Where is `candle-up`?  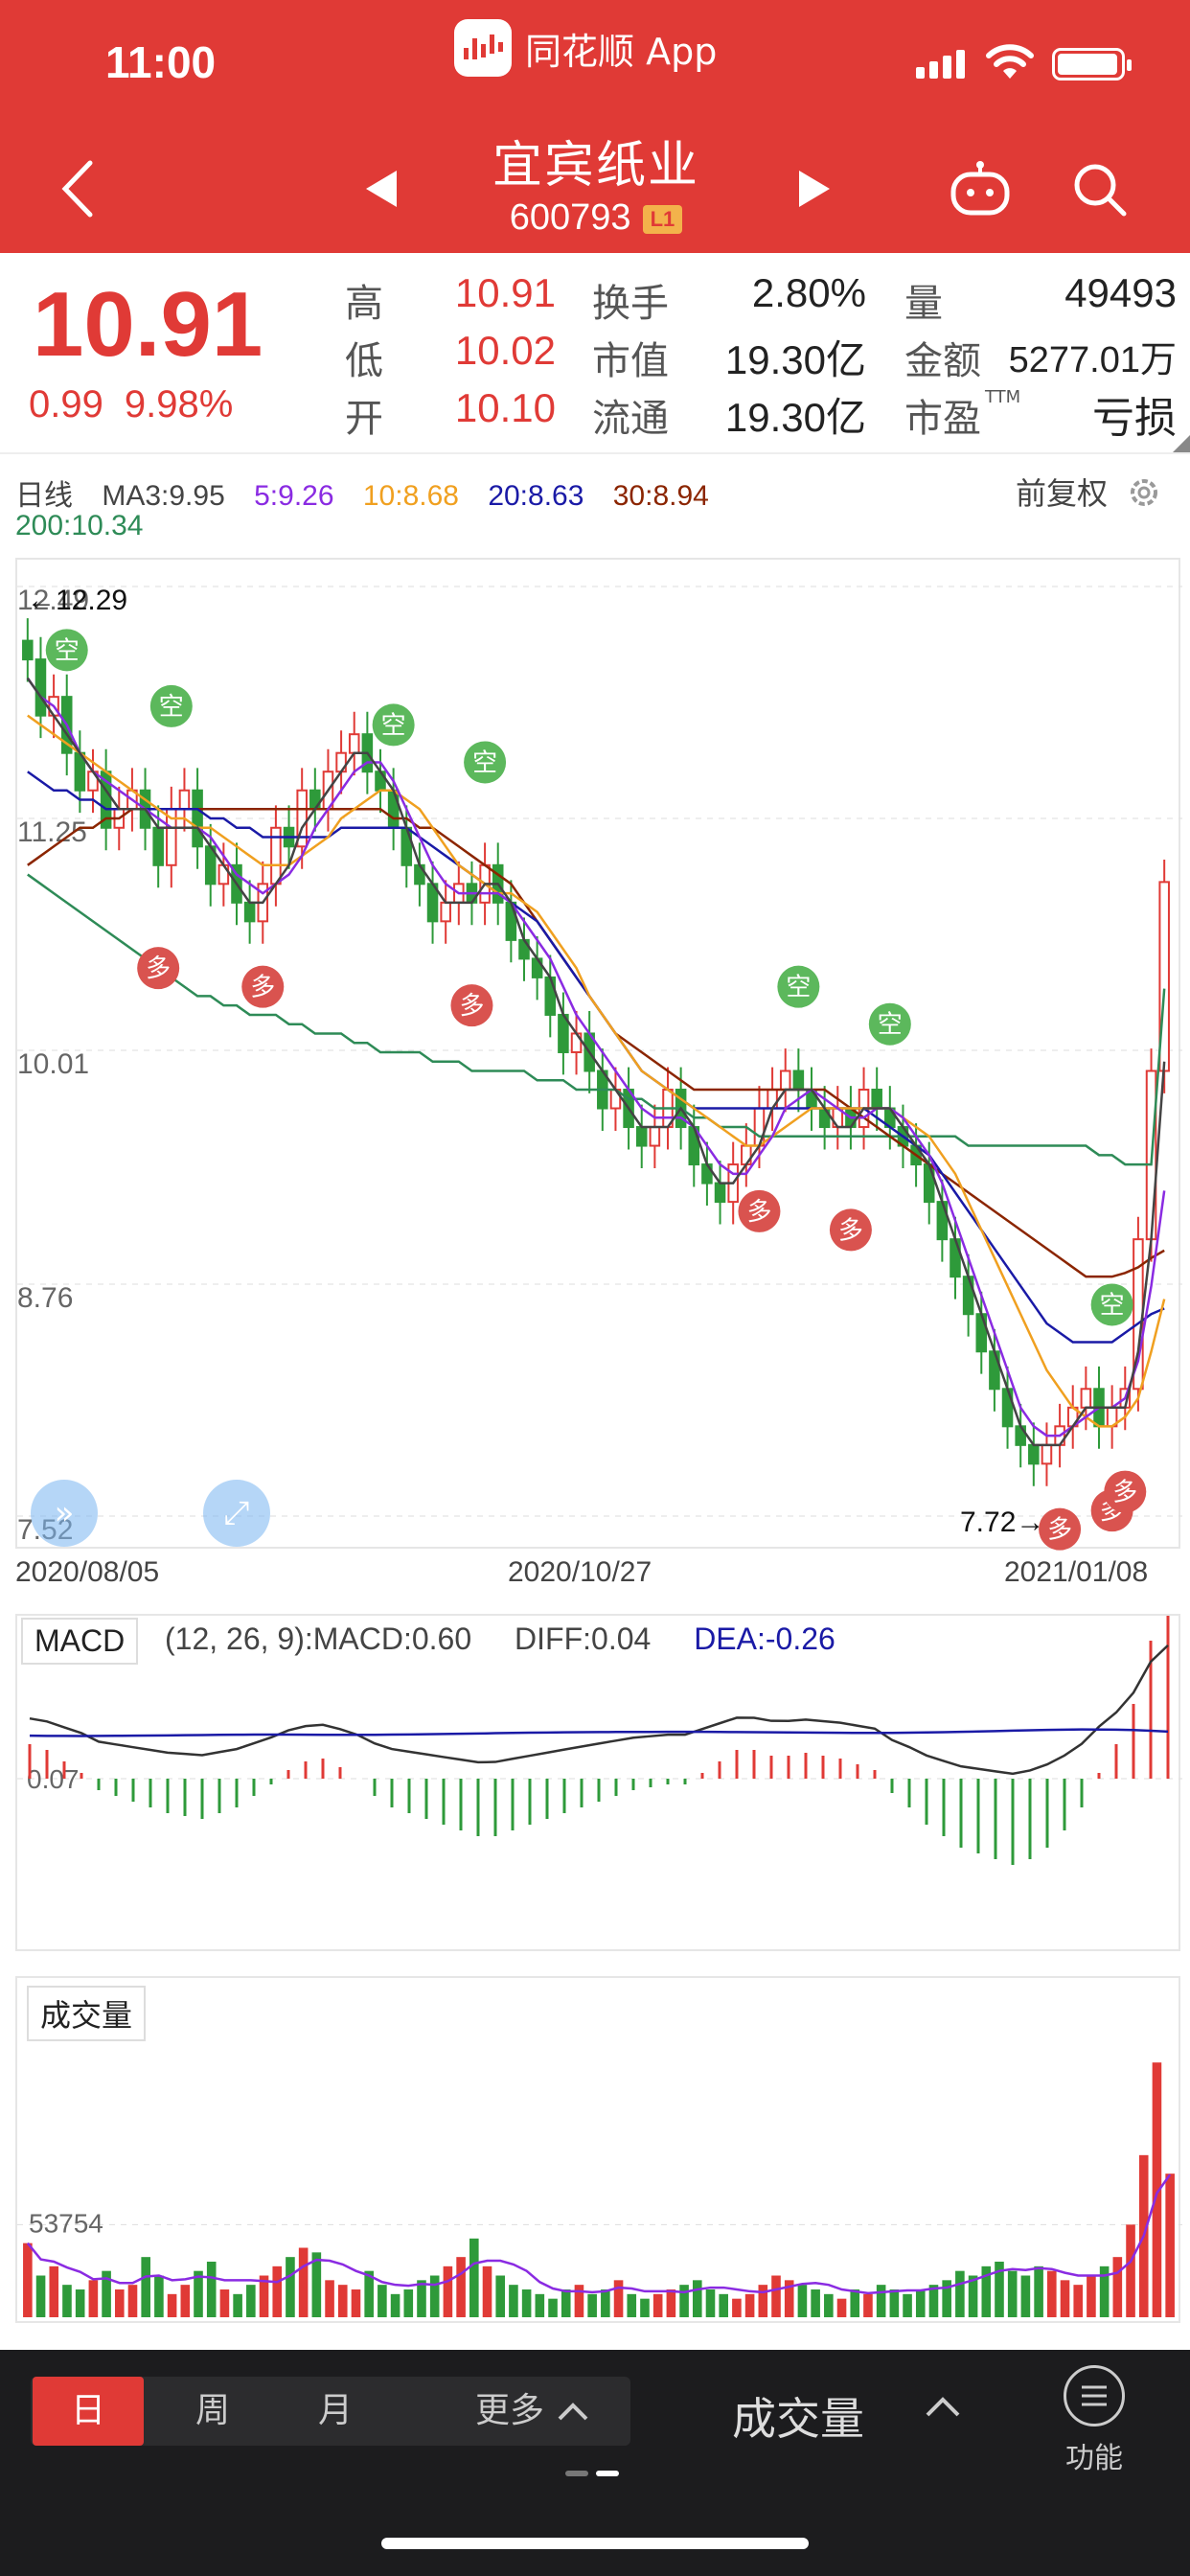 candle-up is located at coordinates (785, 1081).